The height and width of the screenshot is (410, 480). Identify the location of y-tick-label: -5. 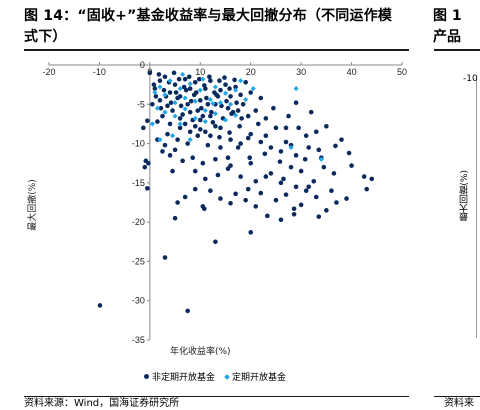
(141, 104).